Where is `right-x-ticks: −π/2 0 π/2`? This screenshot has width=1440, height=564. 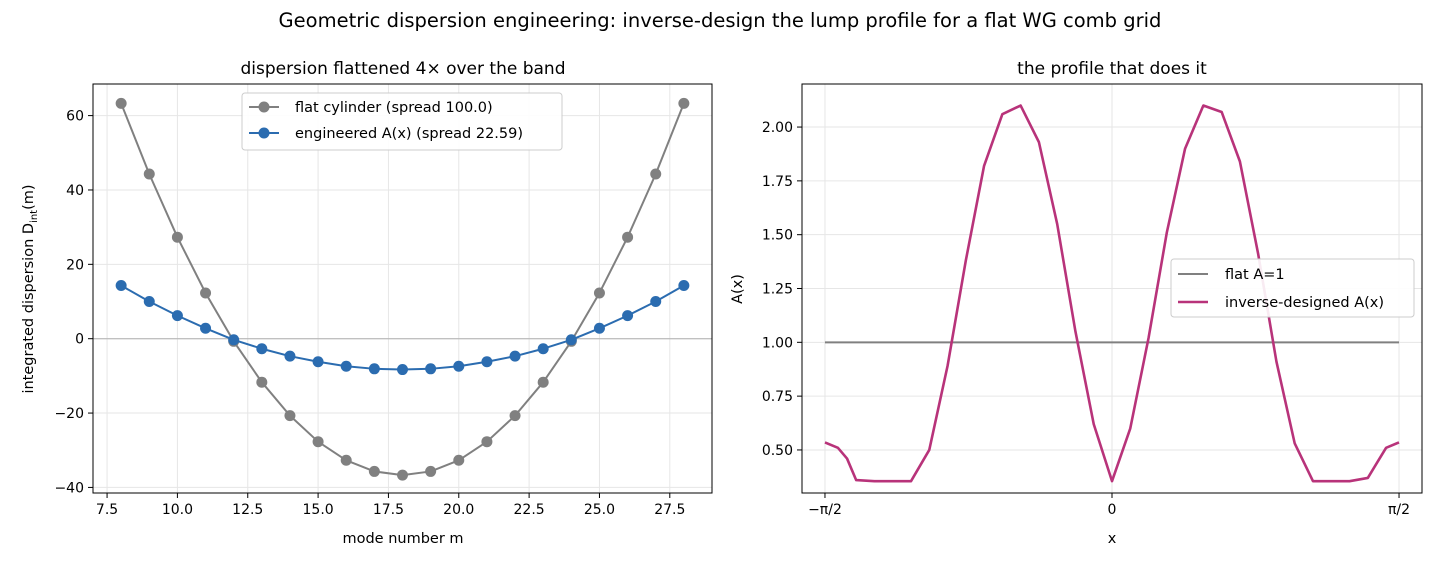
right-x-ticks: −π/2 0 π/2 is located at coordinates (1109, 505).